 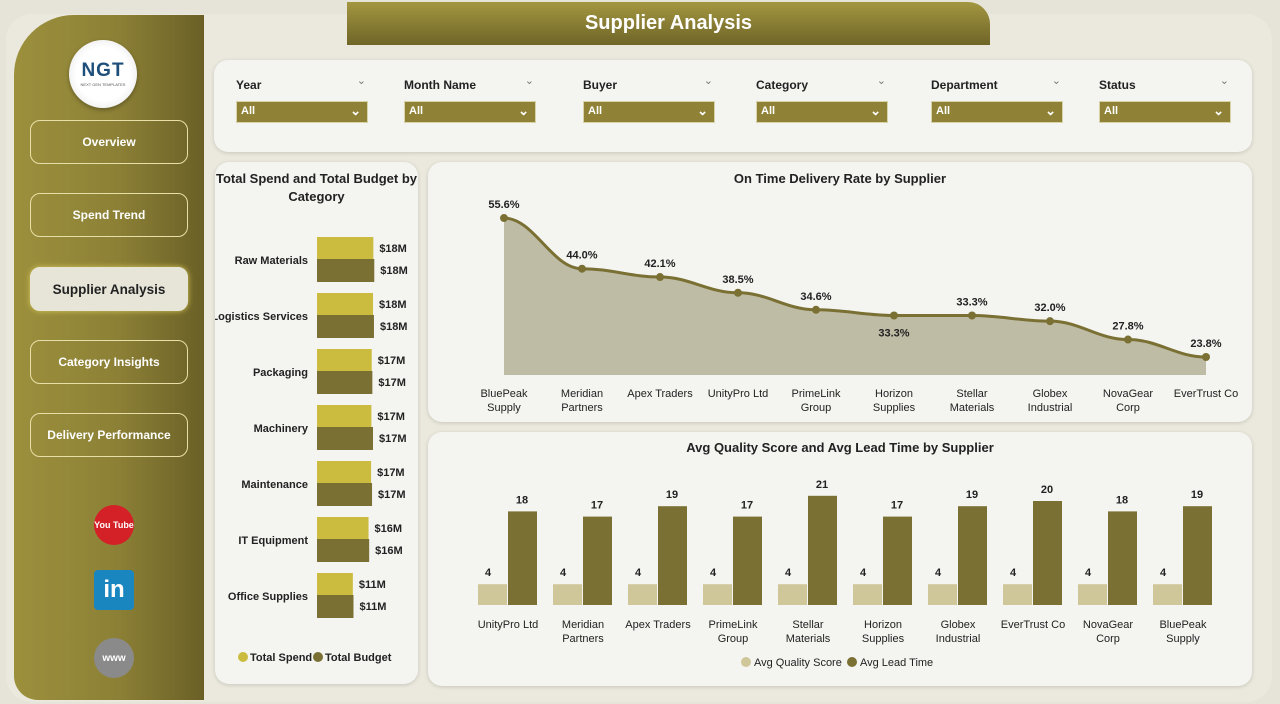 I want to click on category-label: Packaging, so click(x=280, y=373).